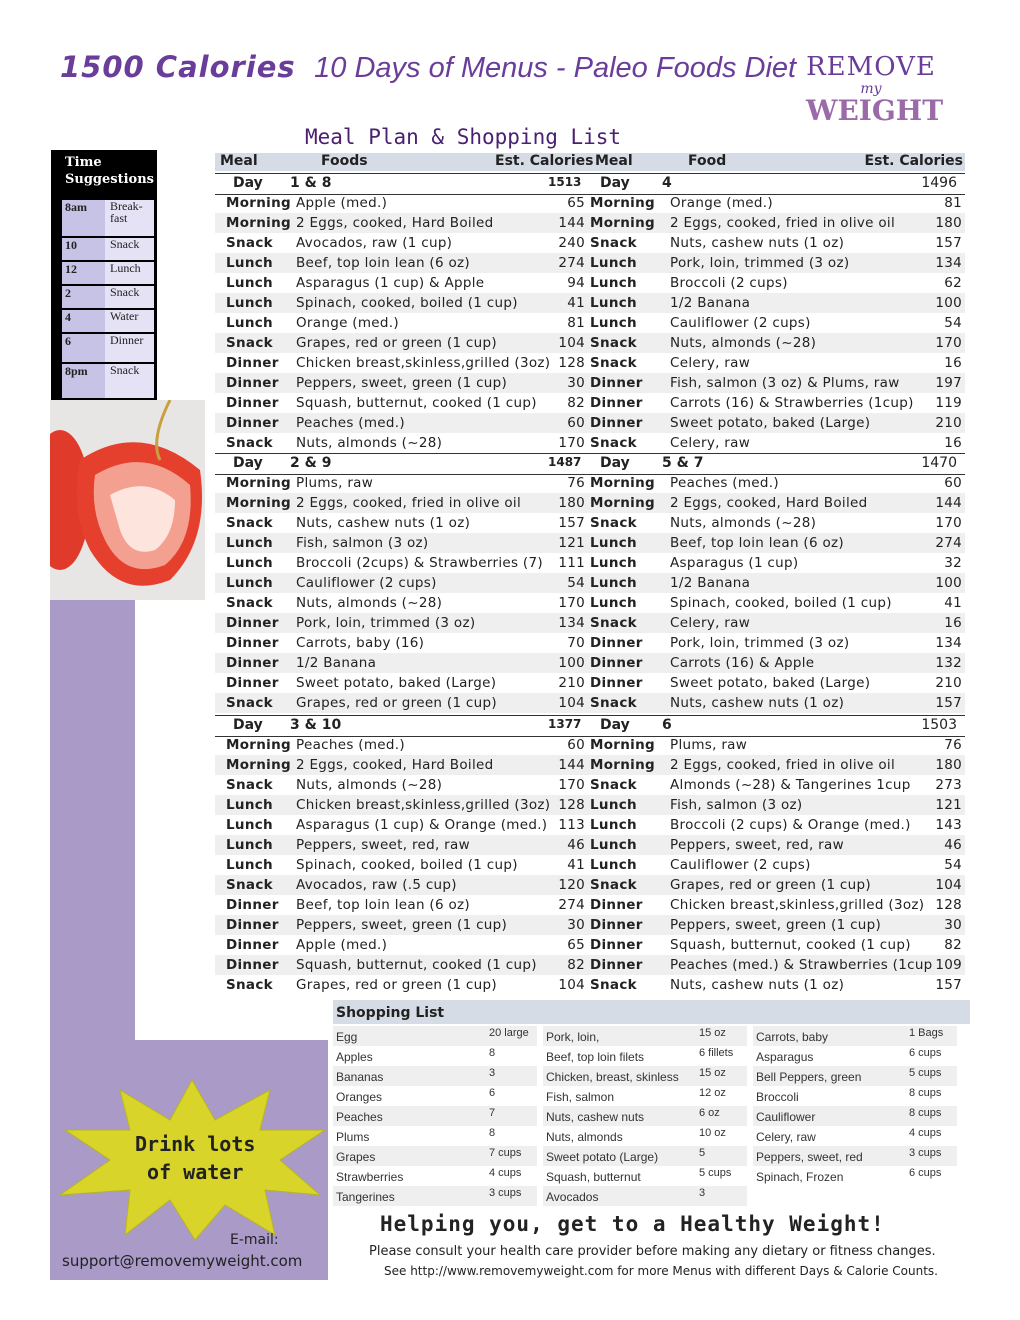 The image size is (1020, 1320). I want to click on food-cell: Asparagus (1 cup) & Apple, so click(390, 283).